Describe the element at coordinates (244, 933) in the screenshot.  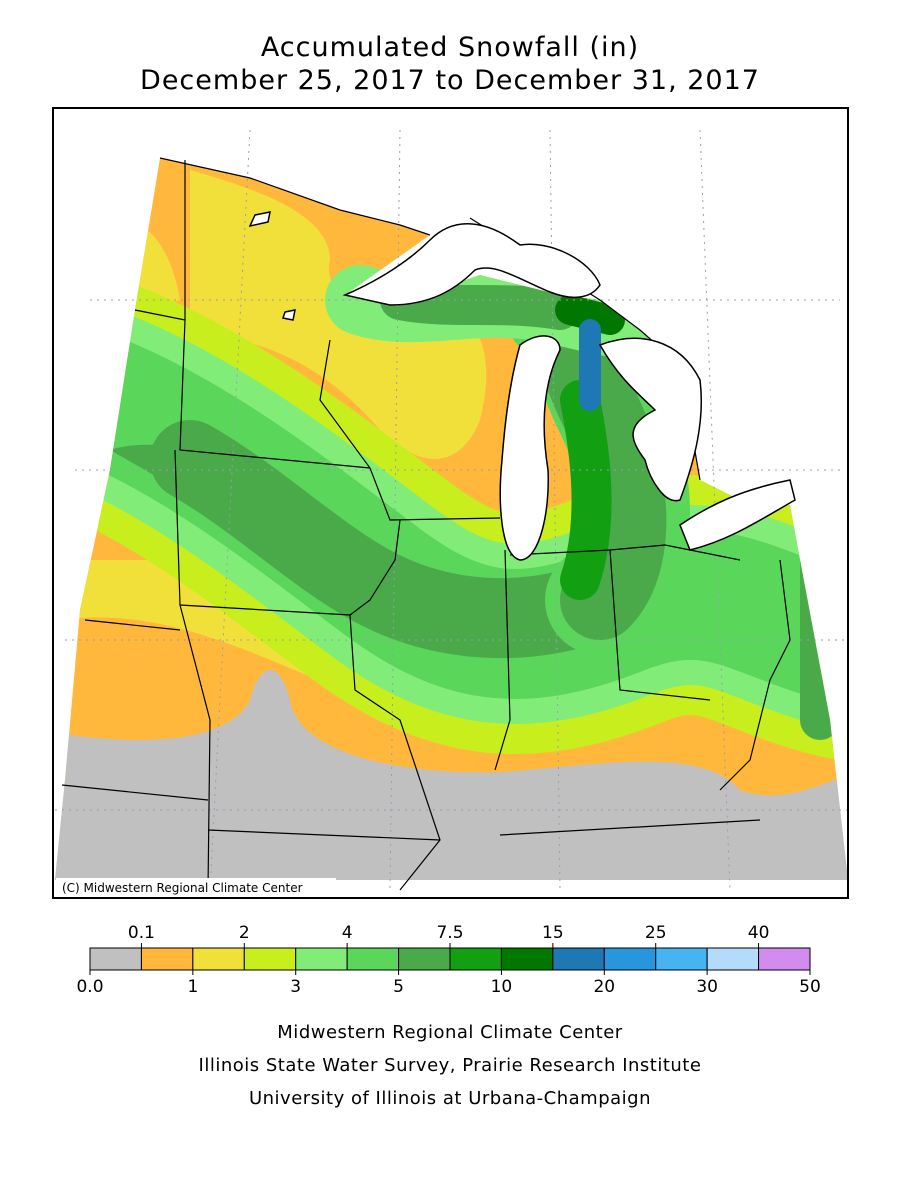
I see `legend-label: 2` at that location.